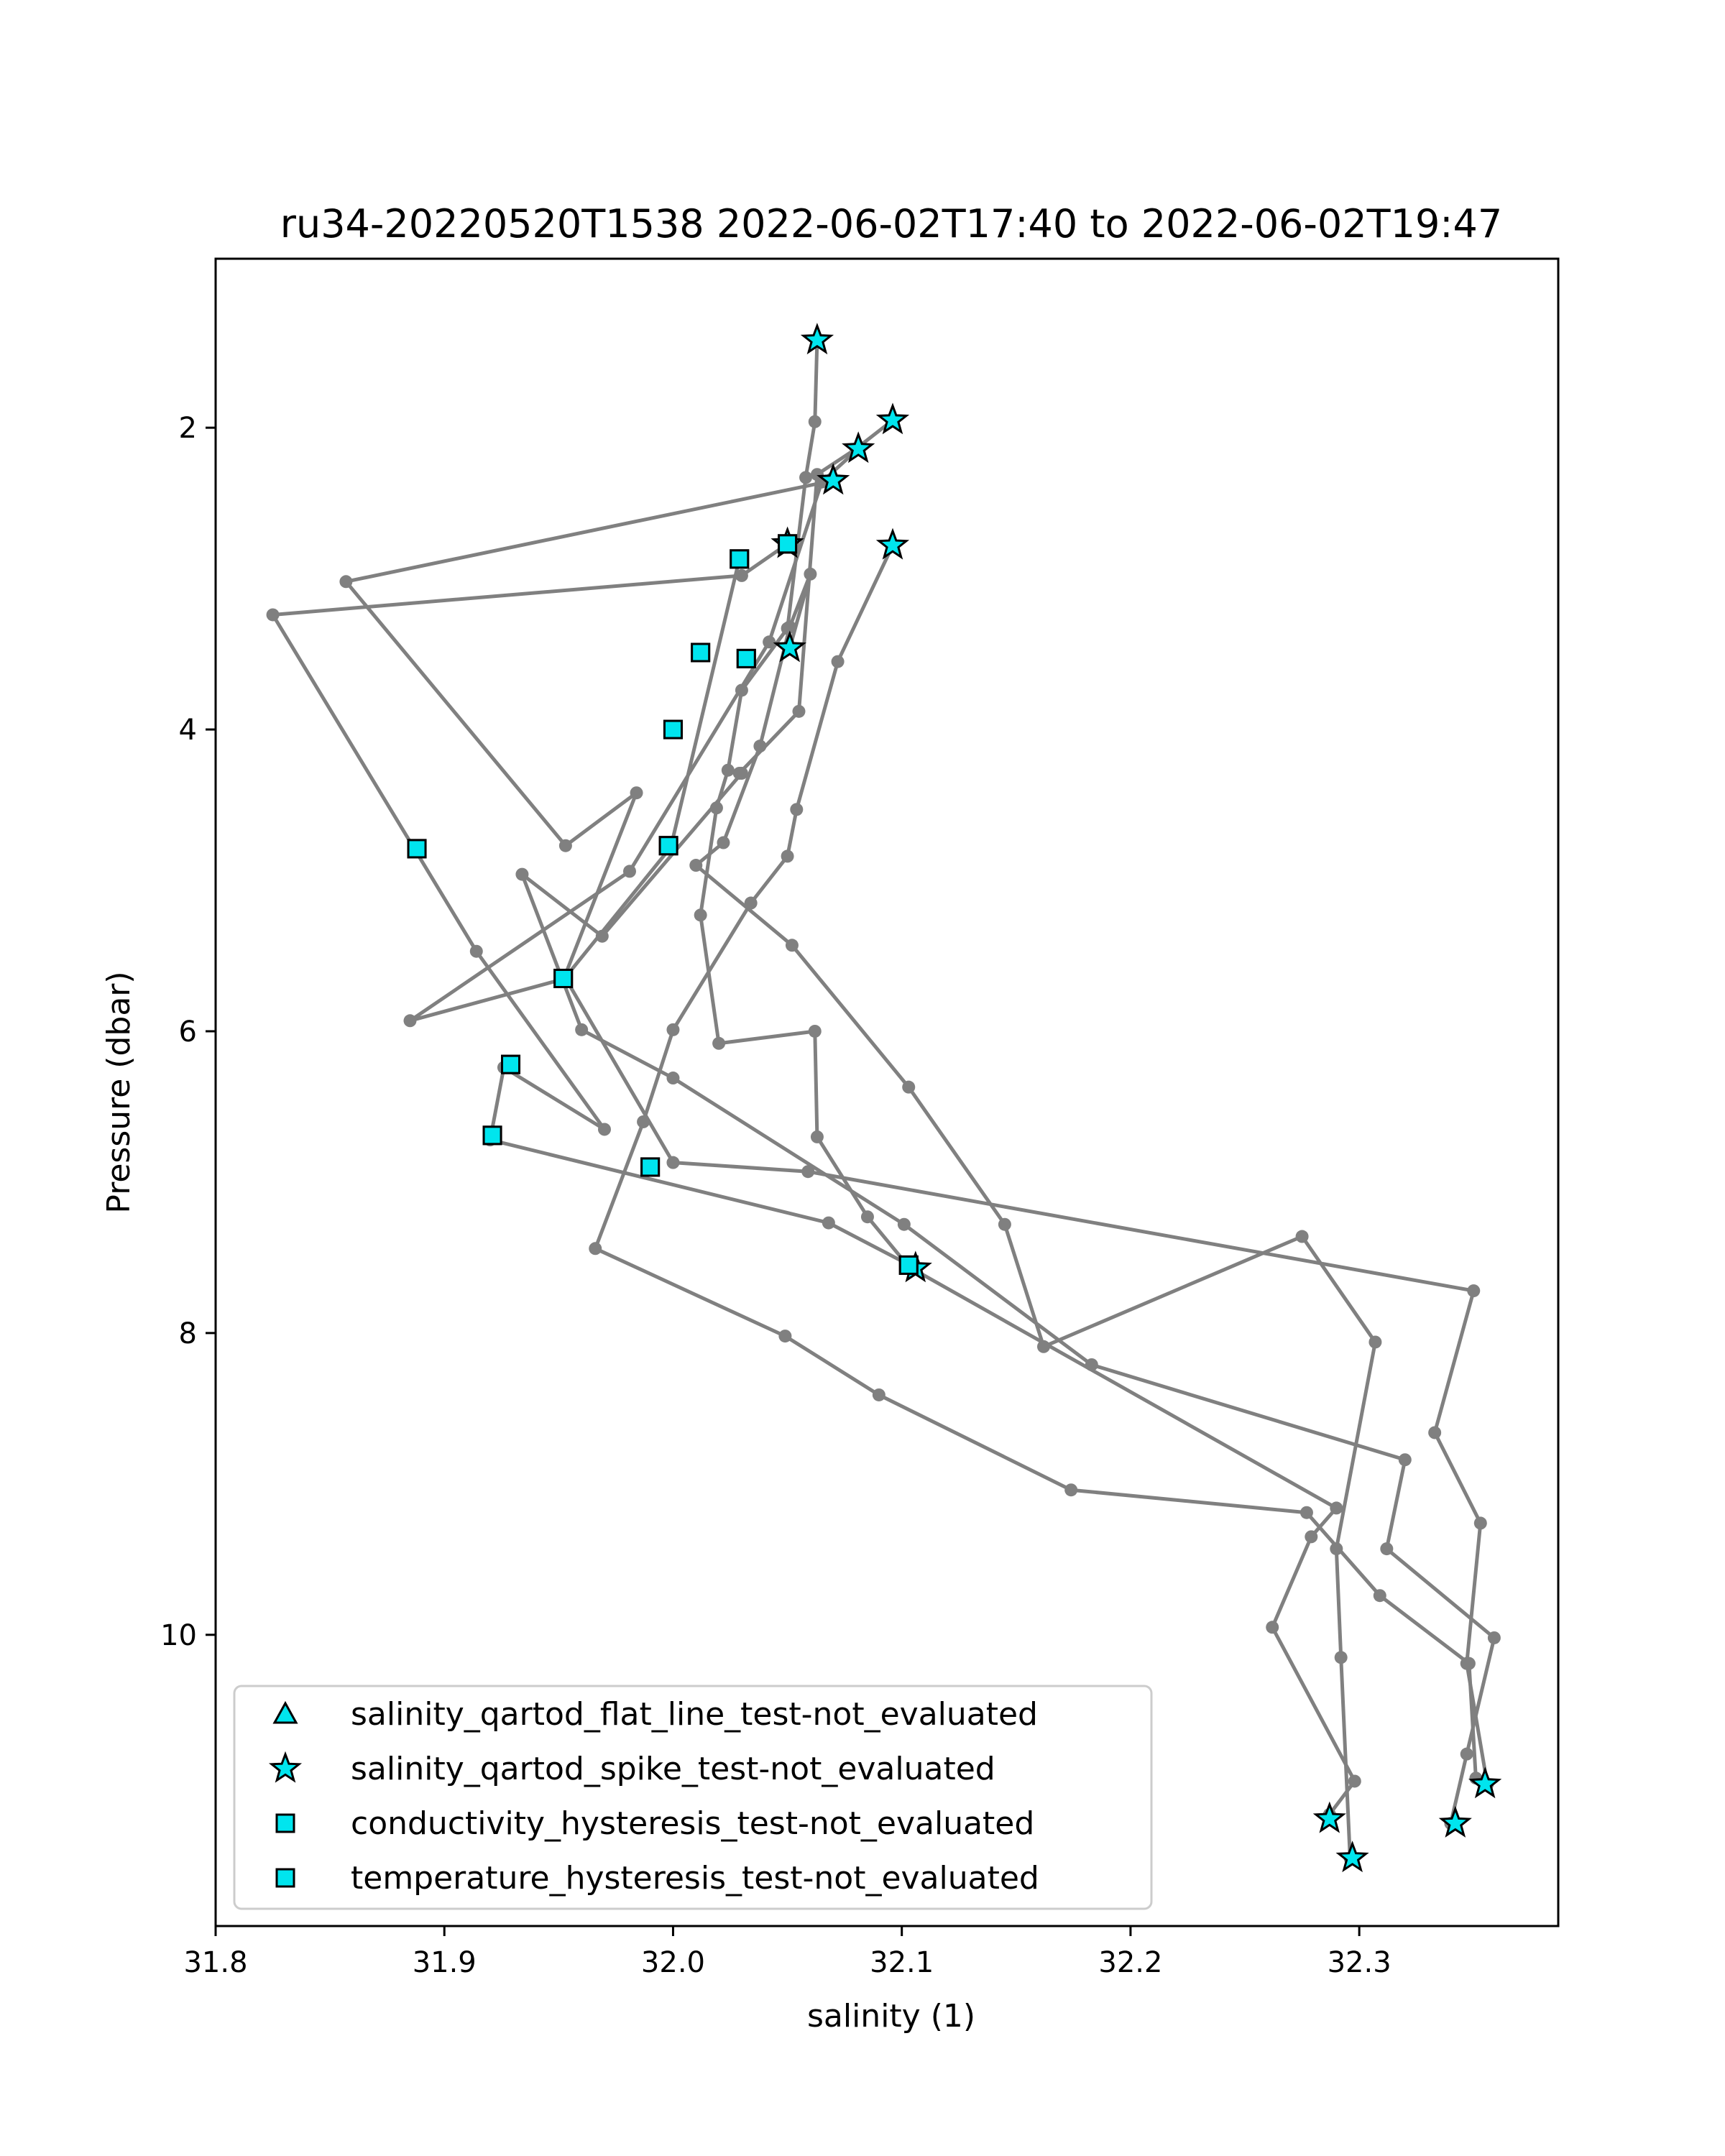 This screenshot has height=2156, width=1725. What do you see at coordinates (673, 1963) in the screenshot?
I see `x-tick-label: 32.0` at bounding box center [673, 1963].